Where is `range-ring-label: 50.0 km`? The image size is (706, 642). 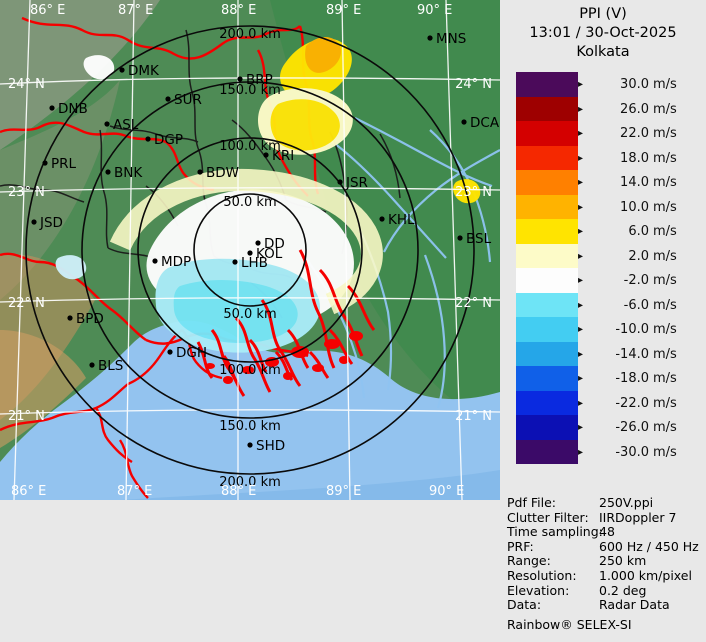 range-ring-label: 50.0 km is located at coordinates (249, 202).